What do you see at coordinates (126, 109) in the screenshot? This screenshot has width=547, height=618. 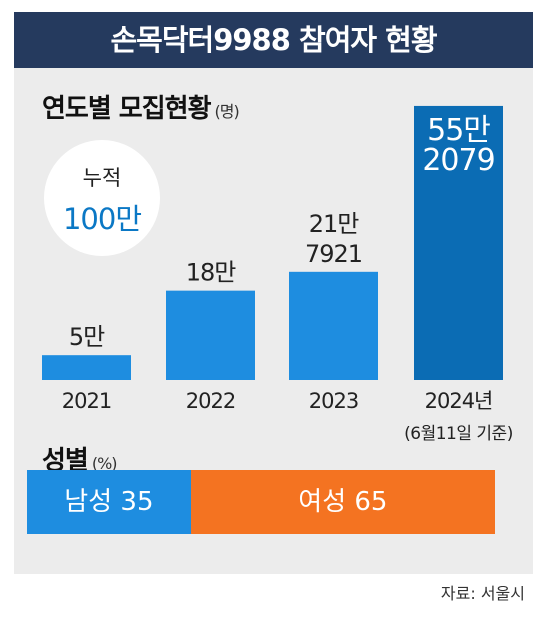 I see `yearly-title-text: 연도별 모집현황` at bounding box center [126, 109].